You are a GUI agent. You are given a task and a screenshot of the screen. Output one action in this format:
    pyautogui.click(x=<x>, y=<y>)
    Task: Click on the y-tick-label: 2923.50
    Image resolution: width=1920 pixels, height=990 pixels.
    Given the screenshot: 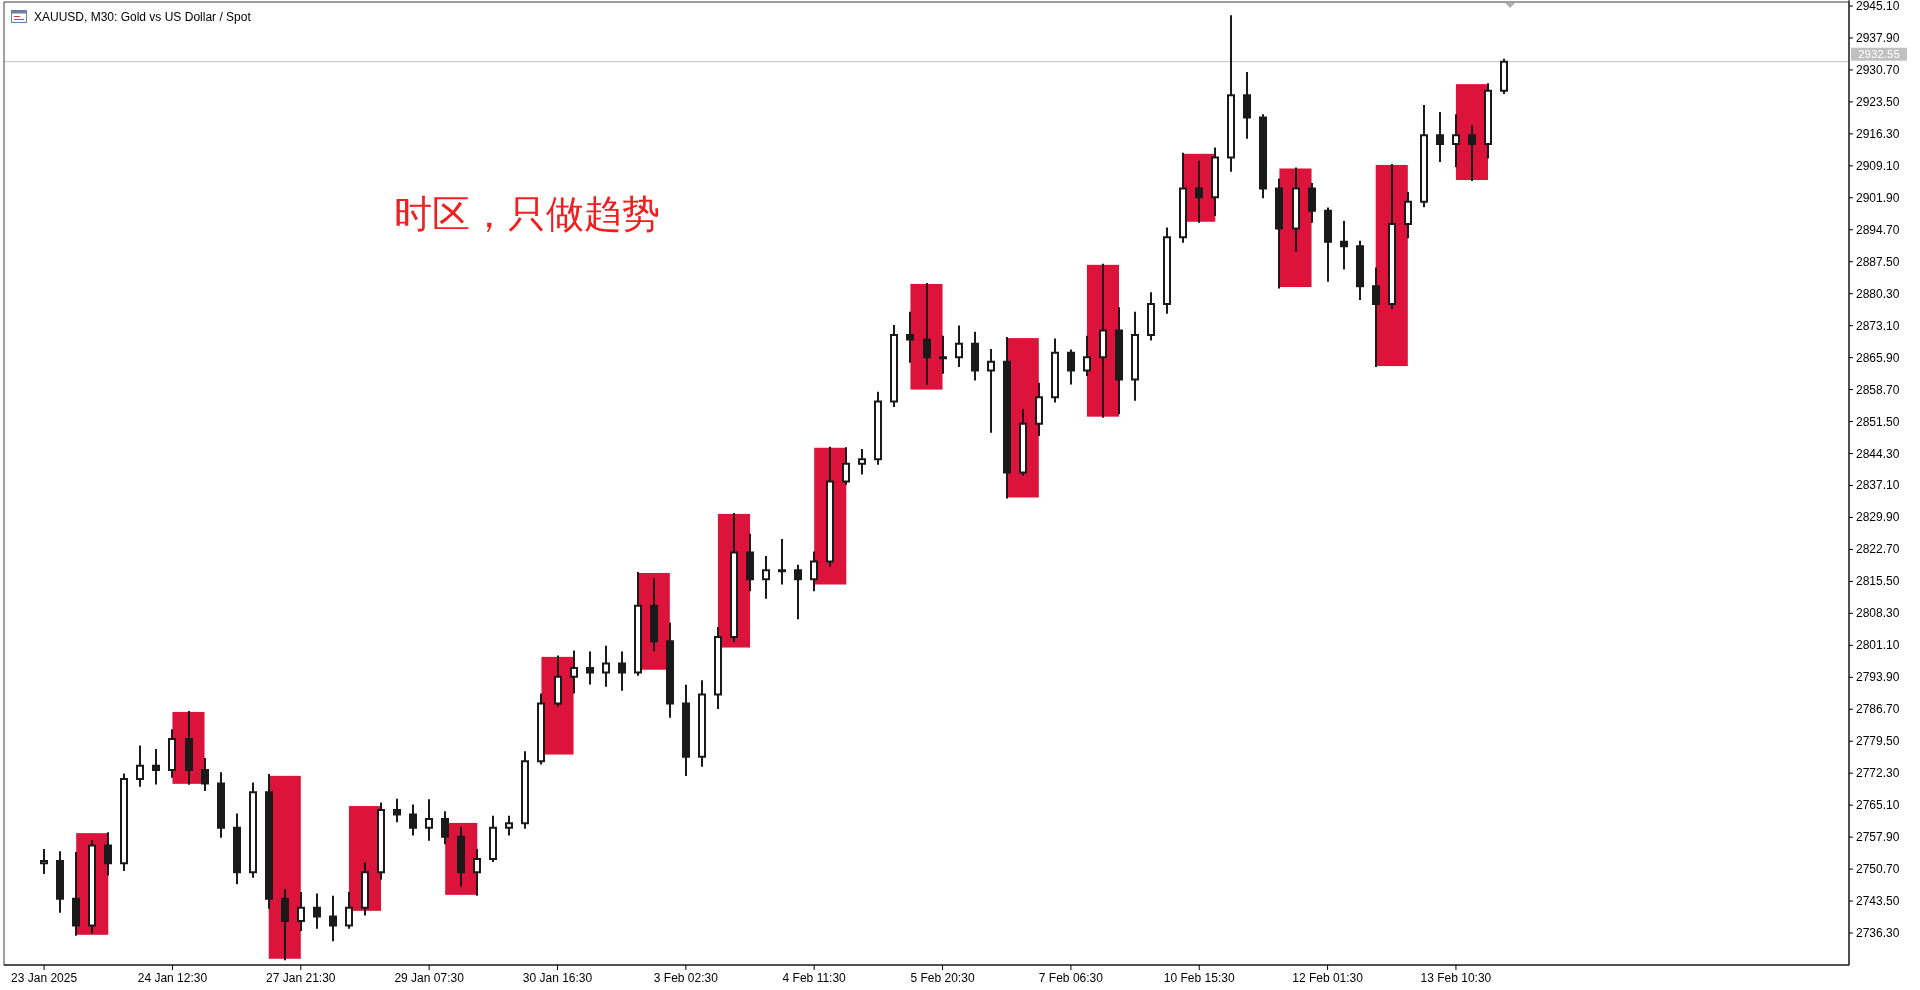 What is the action you would take?
    pyautogui.click(x=1878, y=101)
    